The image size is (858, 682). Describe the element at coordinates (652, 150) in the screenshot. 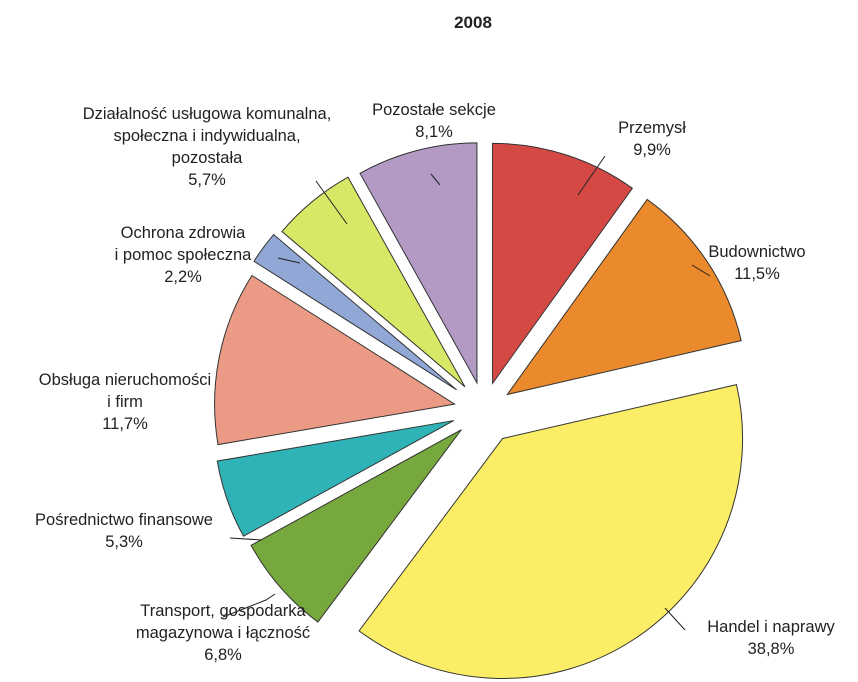

I see `slice-label-line: 9,9%` at that location.